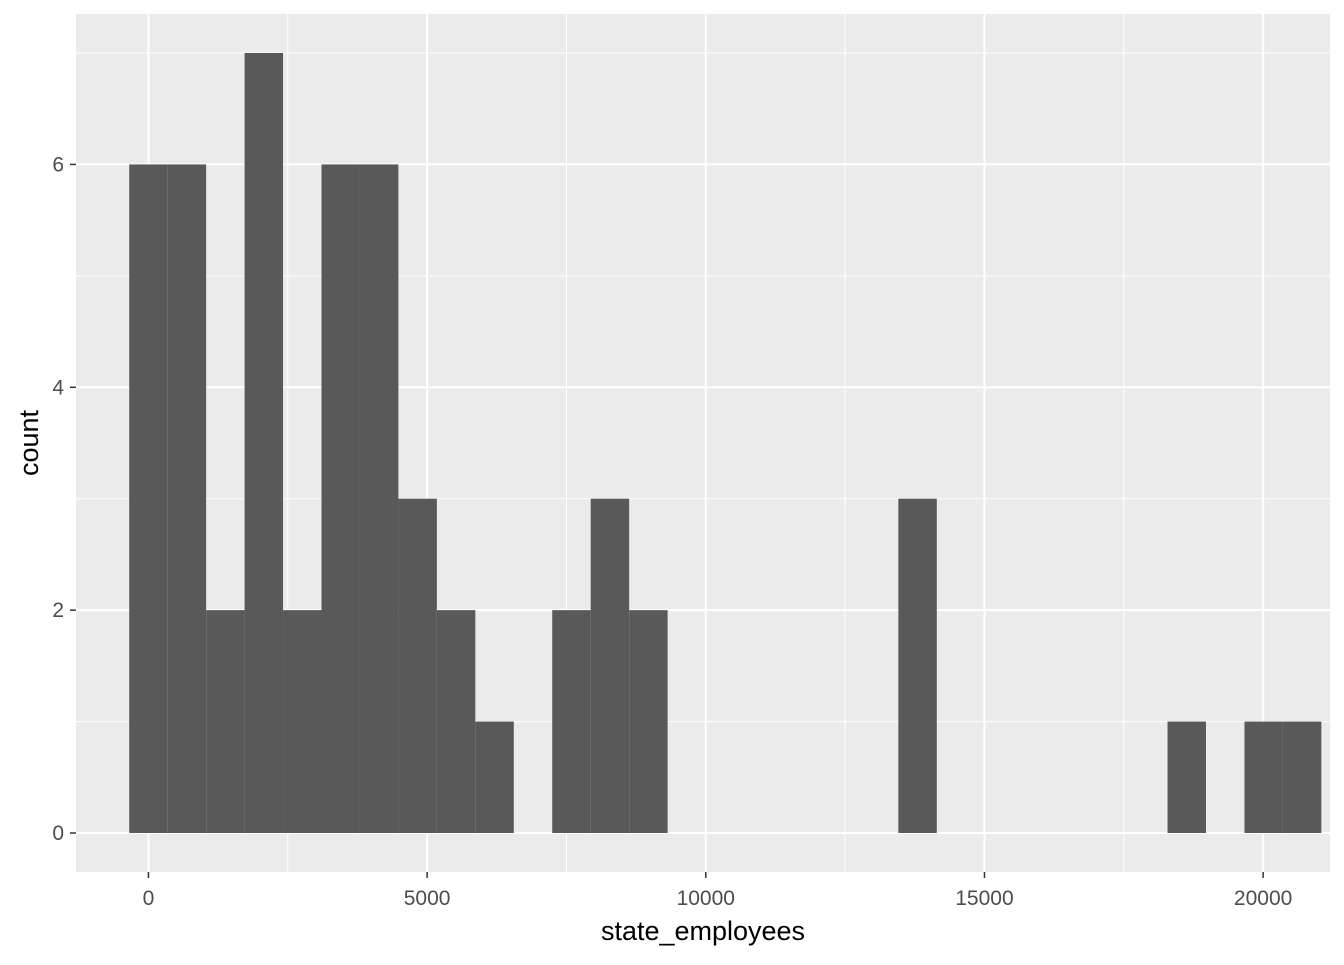 Image resolution: width=1344 pixels, height=965 pixels. What do you see at coordinates (984, 898) in the screenshot?
I see `x-tick-label: 15000` at bounding box center [984, 898].